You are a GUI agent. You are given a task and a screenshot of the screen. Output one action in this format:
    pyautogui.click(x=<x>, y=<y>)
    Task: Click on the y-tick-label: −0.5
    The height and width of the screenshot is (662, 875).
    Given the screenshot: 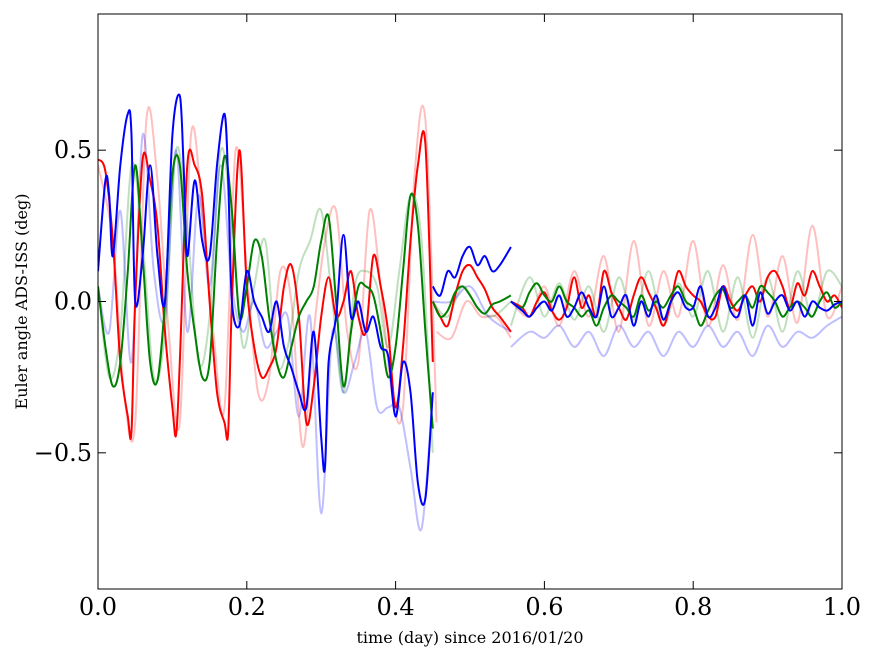 What is the action you would take?
    pyautogui.click(x=63, y=453)
    